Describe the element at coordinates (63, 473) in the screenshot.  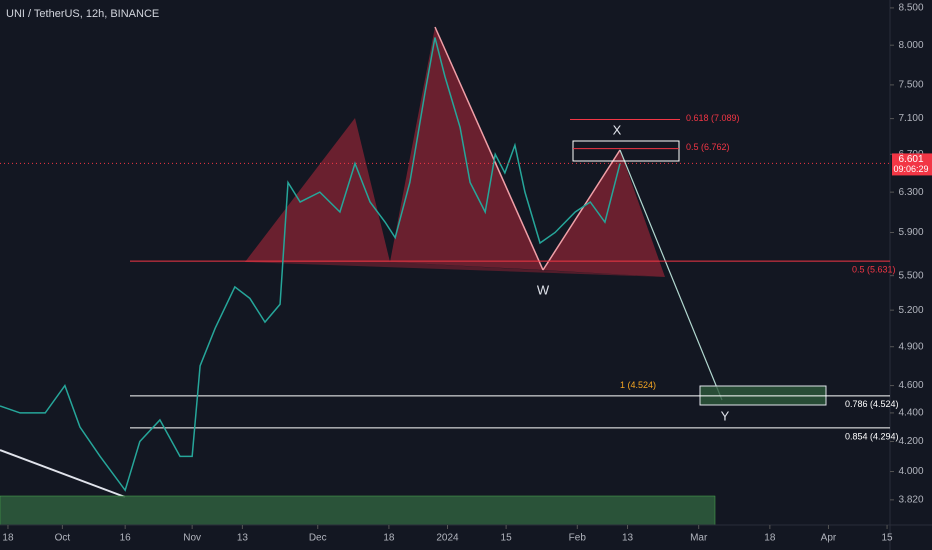
I see `trend-line` at that location.